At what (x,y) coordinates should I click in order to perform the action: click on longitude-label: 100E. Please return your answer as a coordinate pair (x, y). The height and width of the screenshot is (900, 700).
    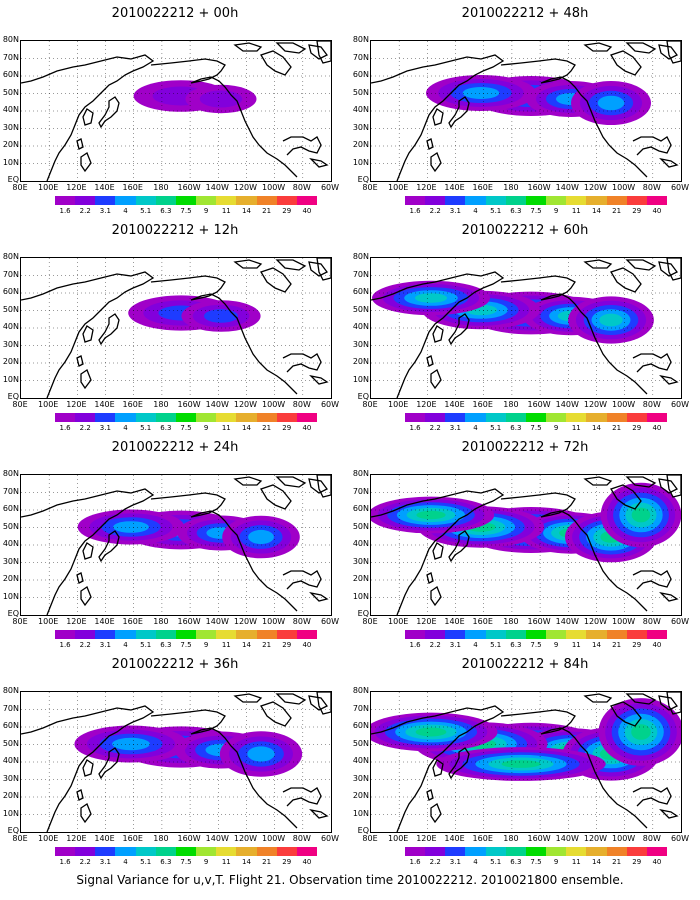
    Looking at the image, I should click on (398, 621).